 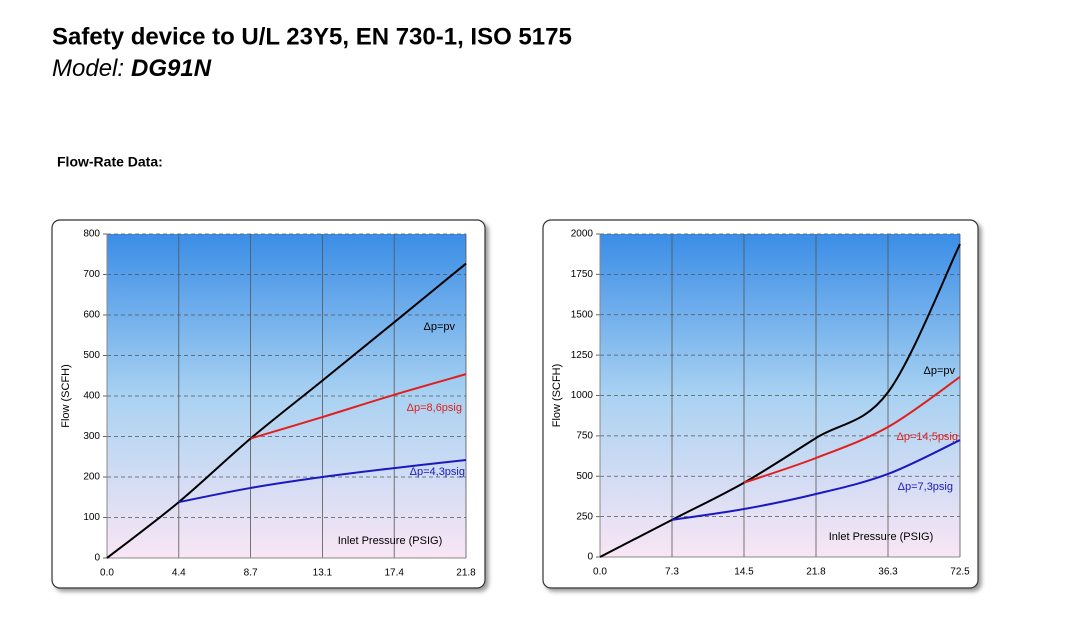 I want to click on x-tick-label: 72.5, so click(x=960, y=572).